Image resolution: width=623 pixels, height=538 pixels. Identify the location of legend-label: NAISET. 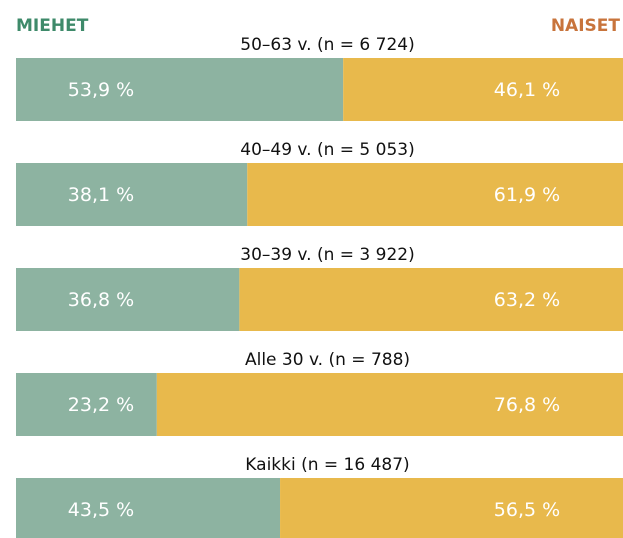
(586, 26).